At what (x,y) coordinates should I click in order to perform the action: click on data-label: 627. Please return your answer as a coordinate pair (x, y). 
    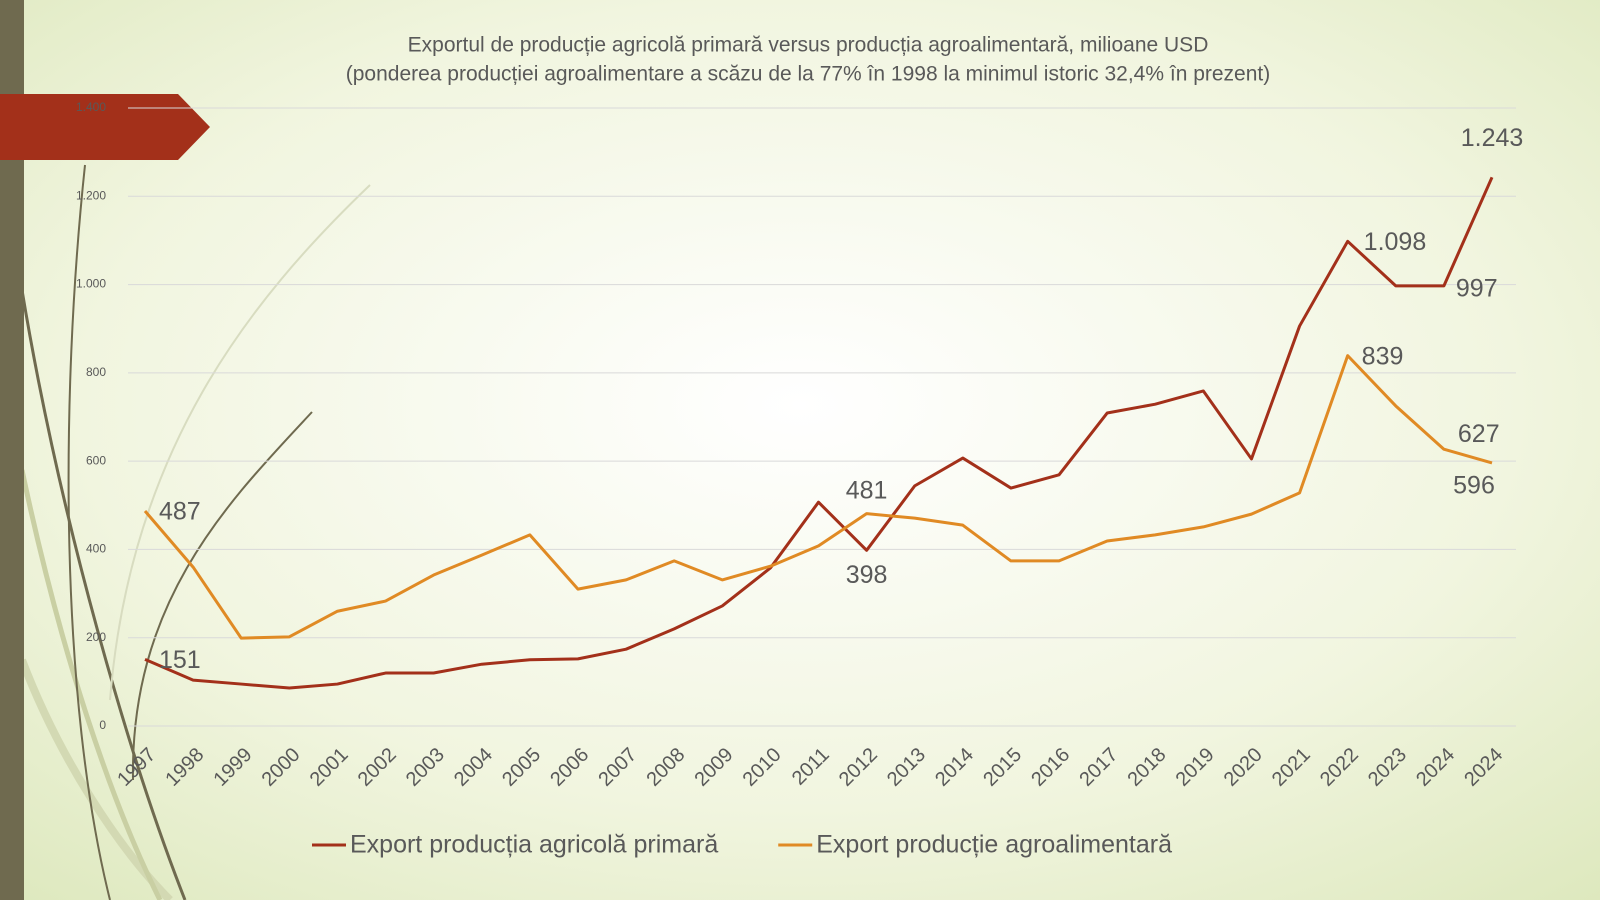
    Looking at the image, I should click on (1479, 434).